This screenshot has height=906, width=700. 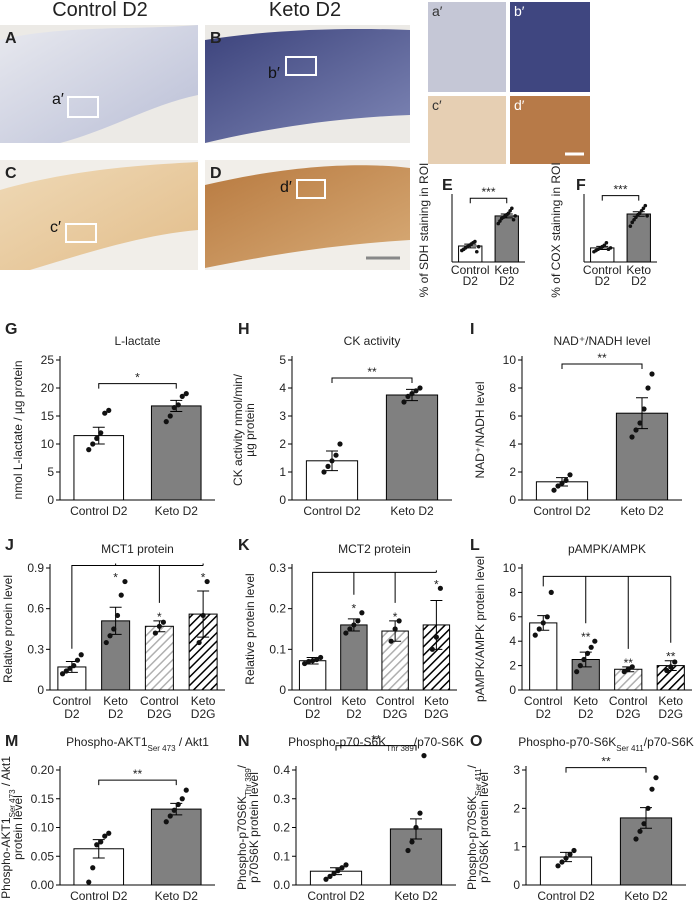 I want to click on y-tick-label: 3, so click(x=282, y=416).